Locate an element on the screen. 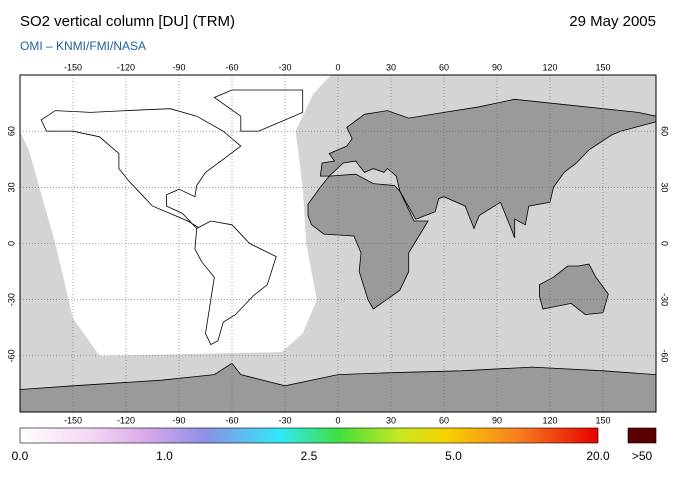 This screenshot has width=676, height=480. south-america is located at coordinates (235, 283).